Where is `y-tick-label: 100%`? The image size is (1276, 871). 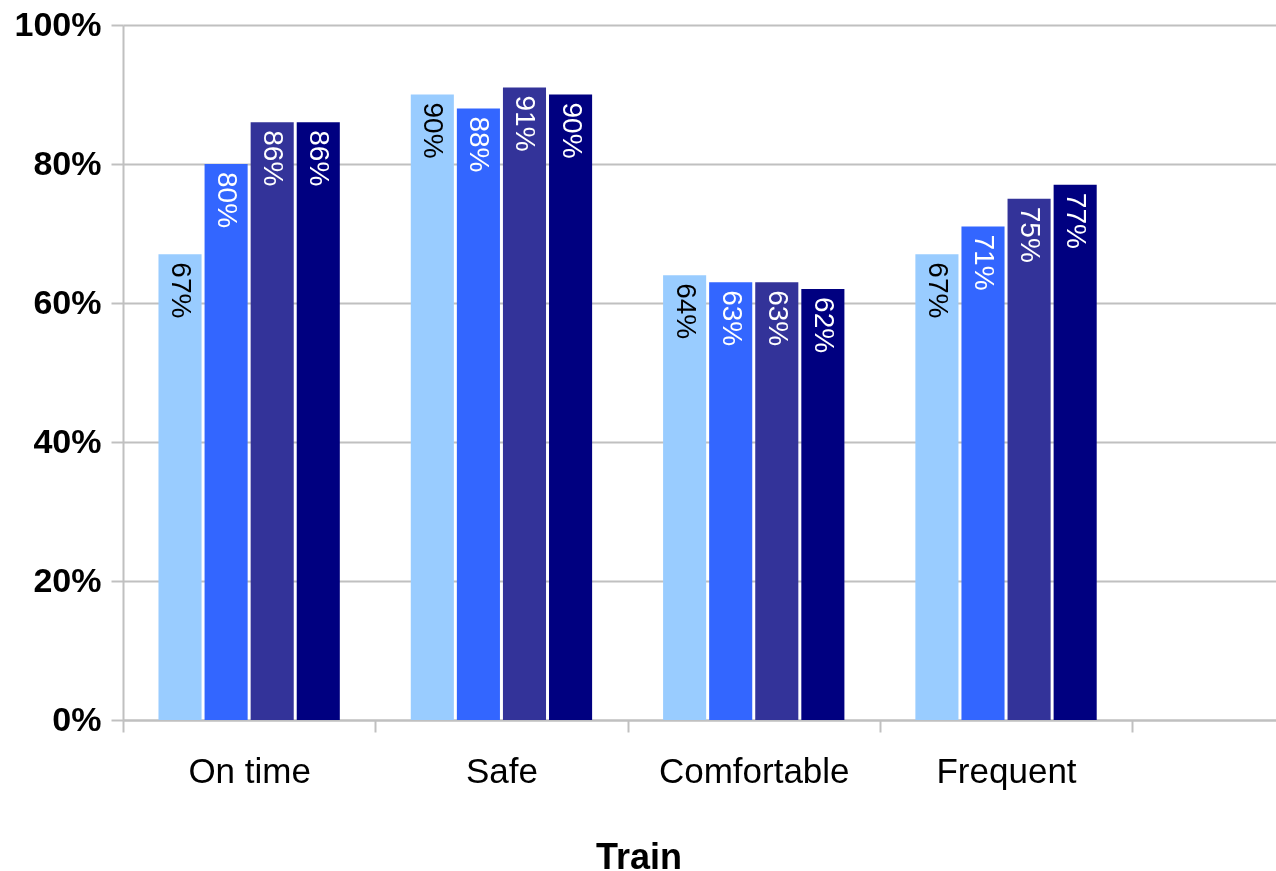
y-tick-label: 100% is located at coordinates (58, 23).